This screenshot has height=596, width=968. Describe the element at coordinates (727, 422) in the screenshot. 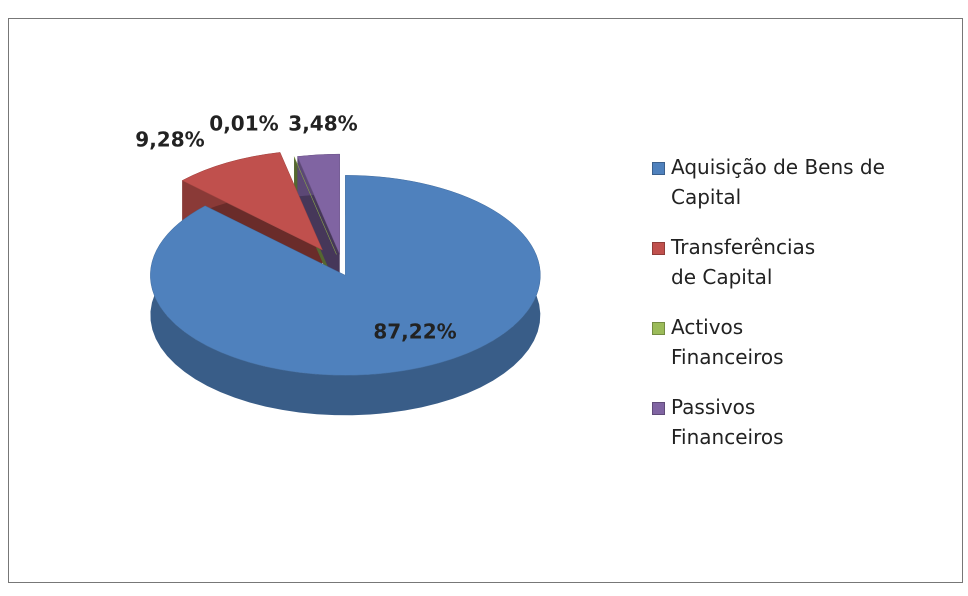

I see `legend-label: Passivos Financeiros` at that location.